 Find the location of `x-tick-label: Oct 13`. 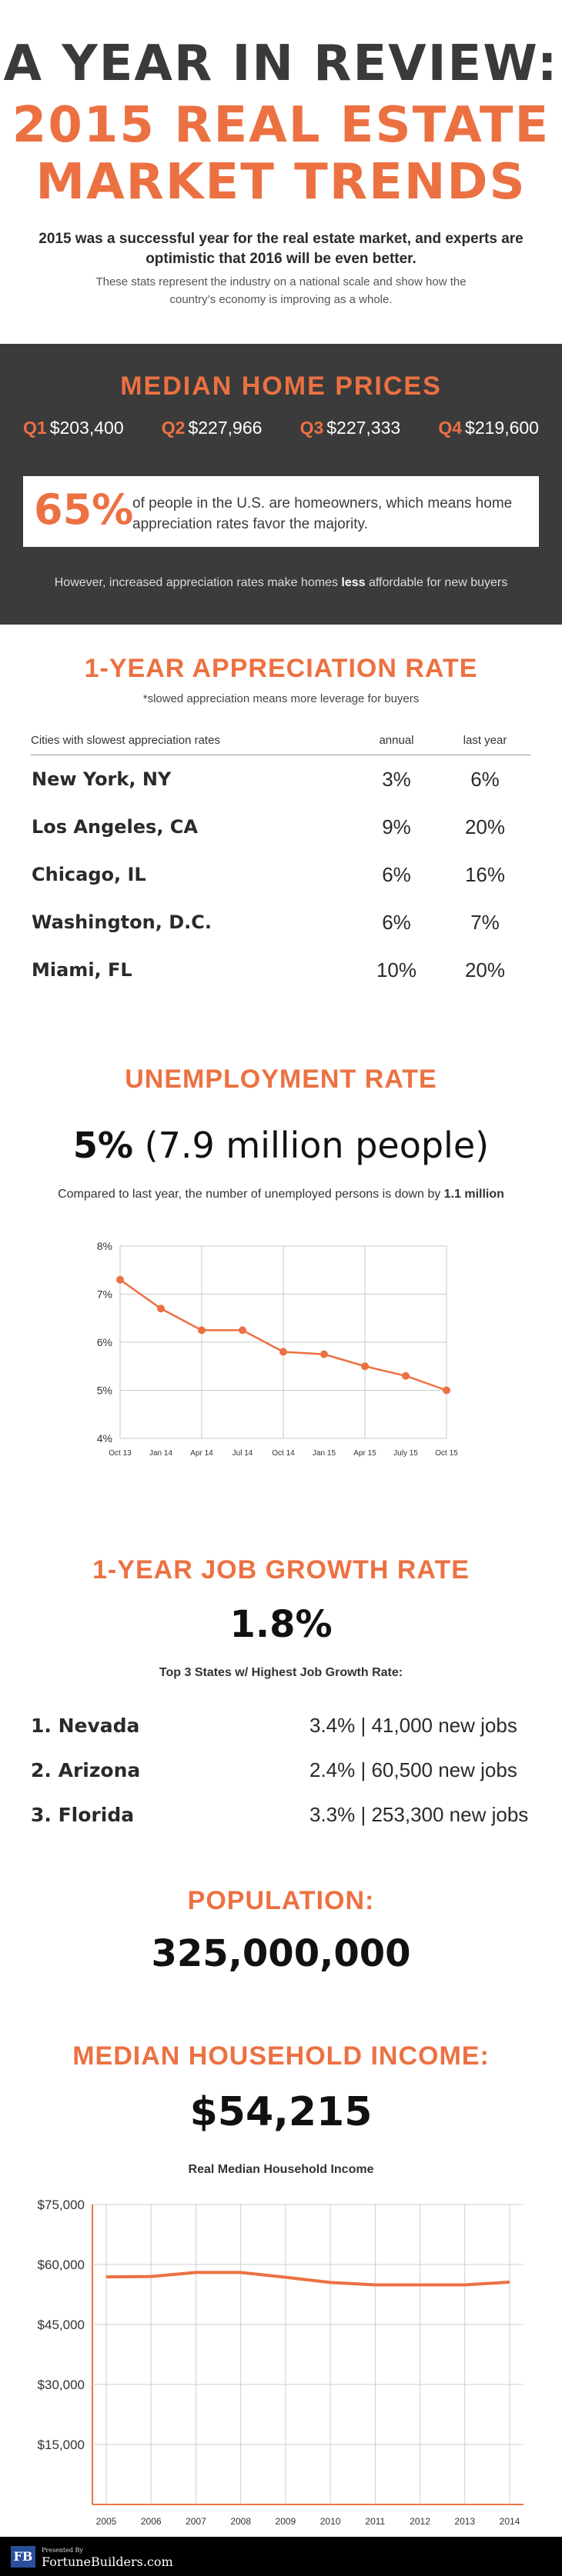

x-tick-label: Oct 13 is located at coordinates (120, 1453).